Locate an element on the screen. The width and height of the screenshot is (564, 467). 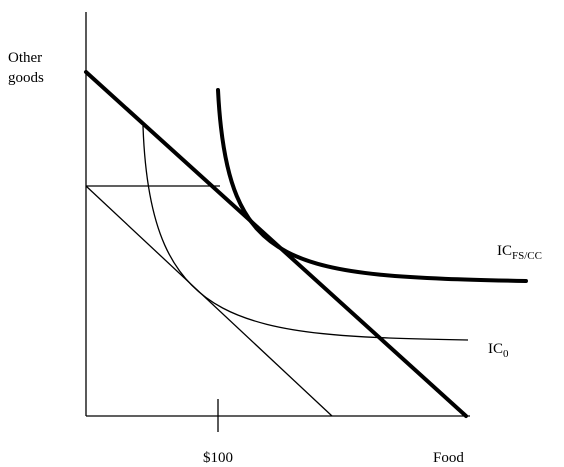
ic-fscc-label-sub: FS/CC is located at coordinates (527, 256).